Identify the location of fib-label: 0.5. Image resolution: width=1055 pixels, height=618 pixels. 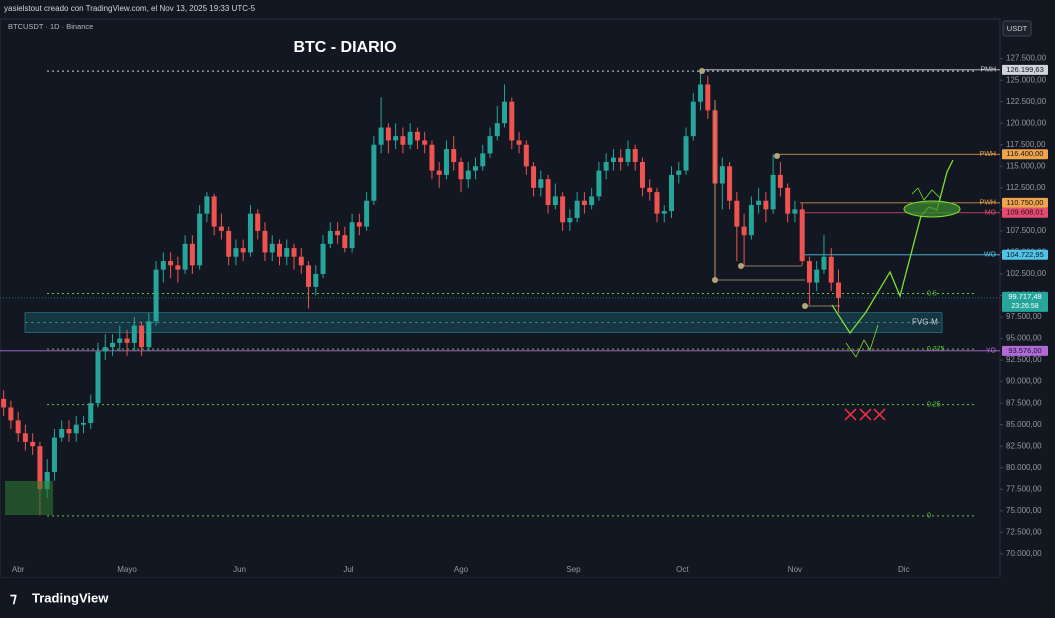
(932, 293).